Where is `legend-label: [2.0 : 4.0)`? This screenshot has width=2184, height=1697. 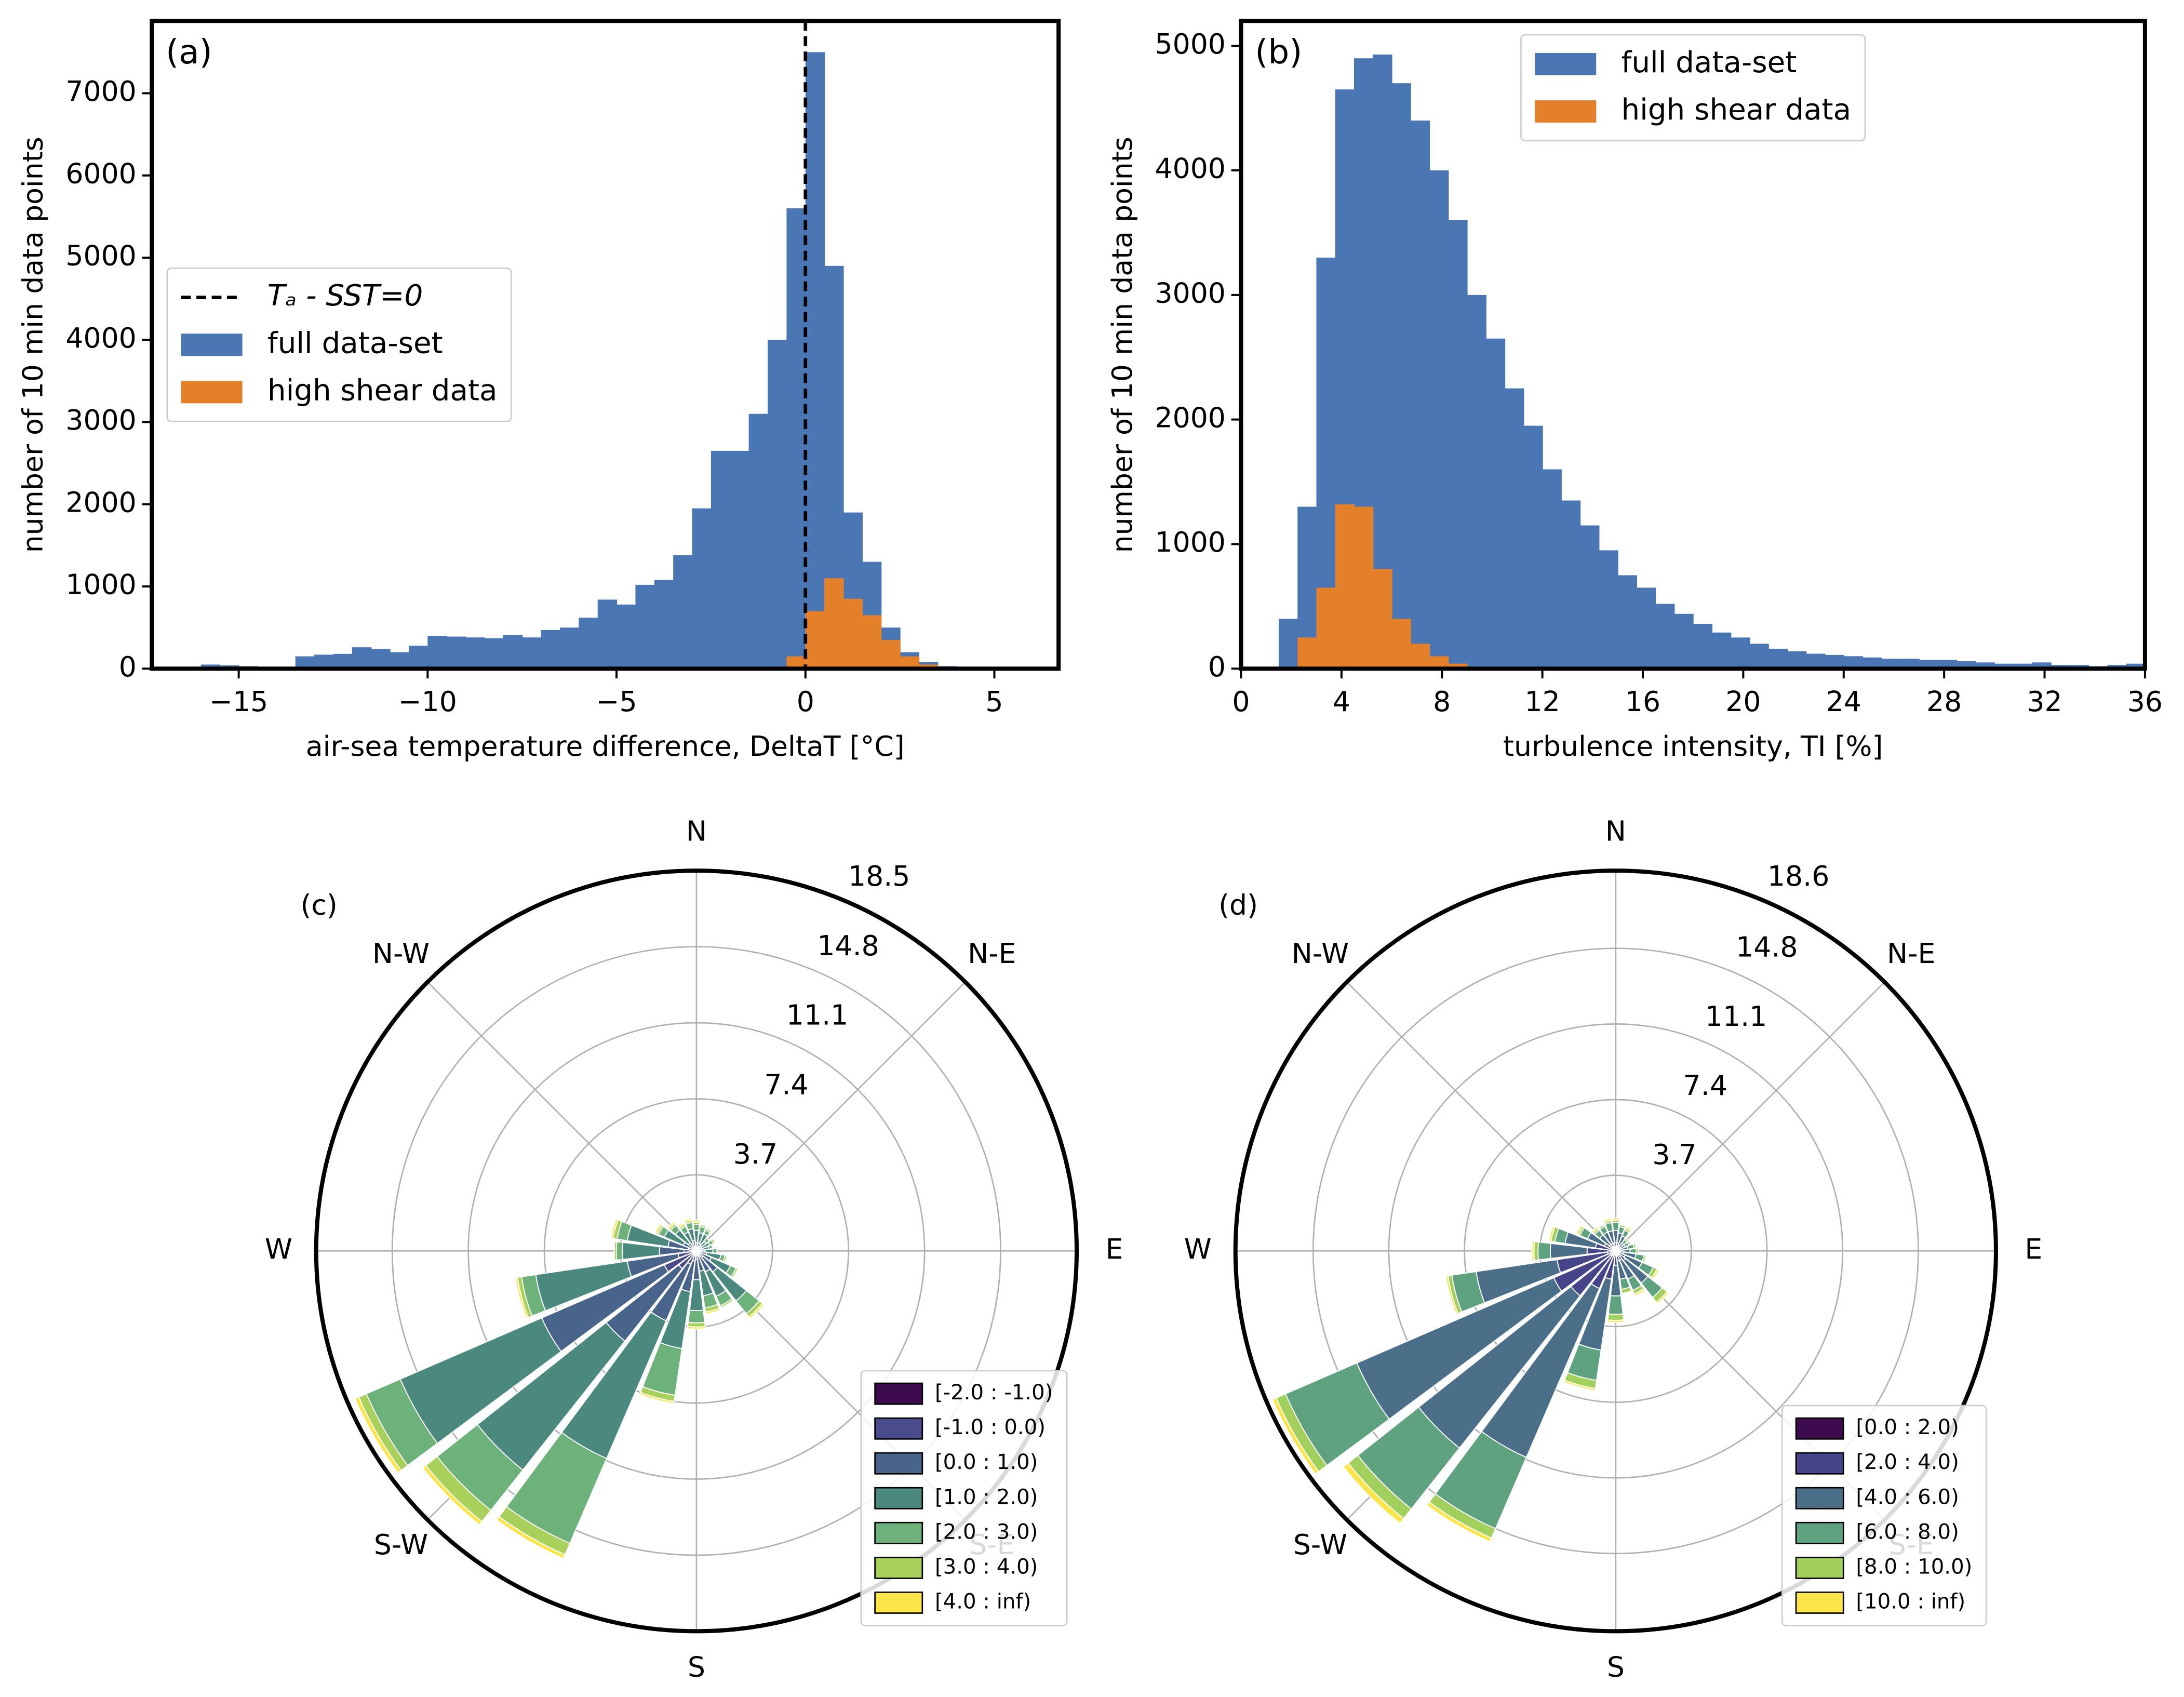
legend-label: [2.0 : 4.0) is located at coordinates (1908, 1462).